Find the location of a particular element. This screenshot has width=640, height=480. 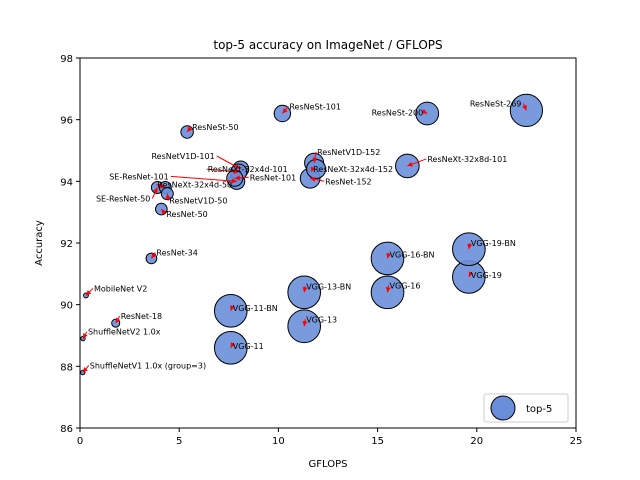

x-tick-label: 0 is located at coordinates (80, 441).